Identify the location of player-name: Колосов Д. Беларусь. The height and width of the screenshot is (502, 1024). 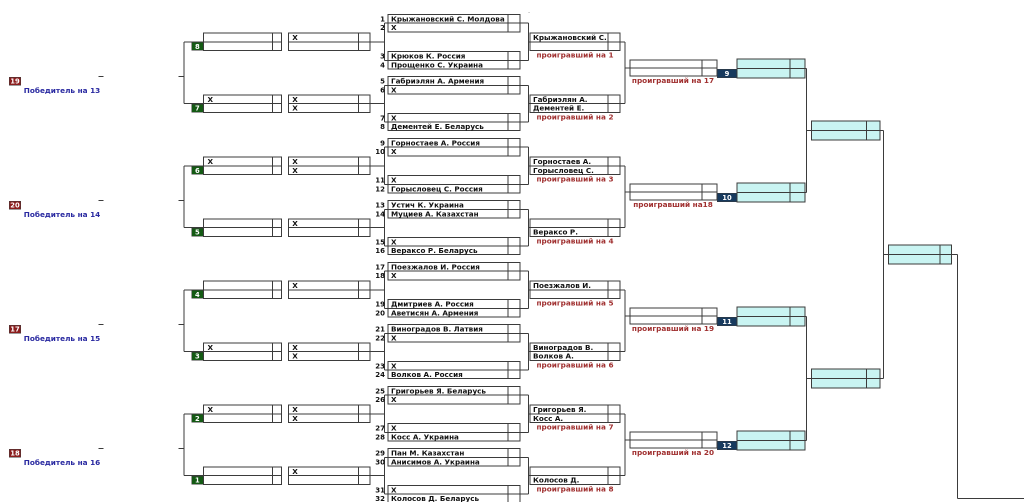
(435, 498).